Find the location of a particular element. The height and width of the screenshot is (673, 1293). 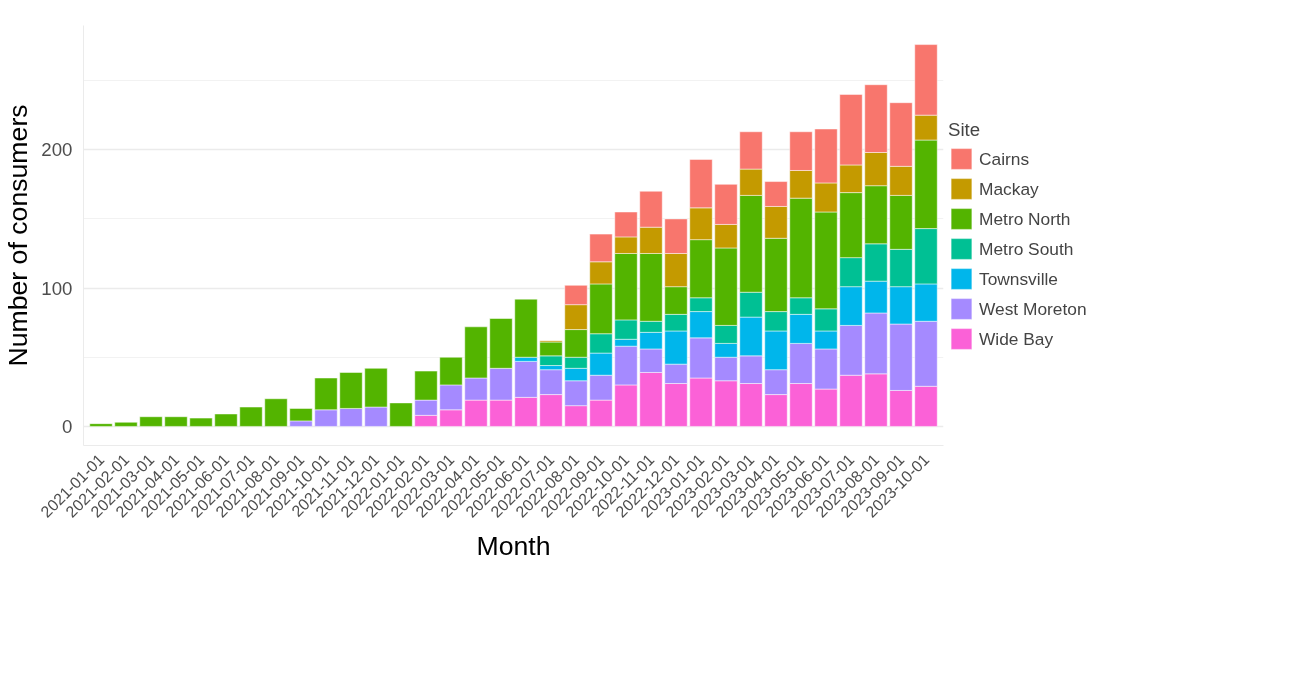

legend-title: Site is located at coordinates (965, 129).